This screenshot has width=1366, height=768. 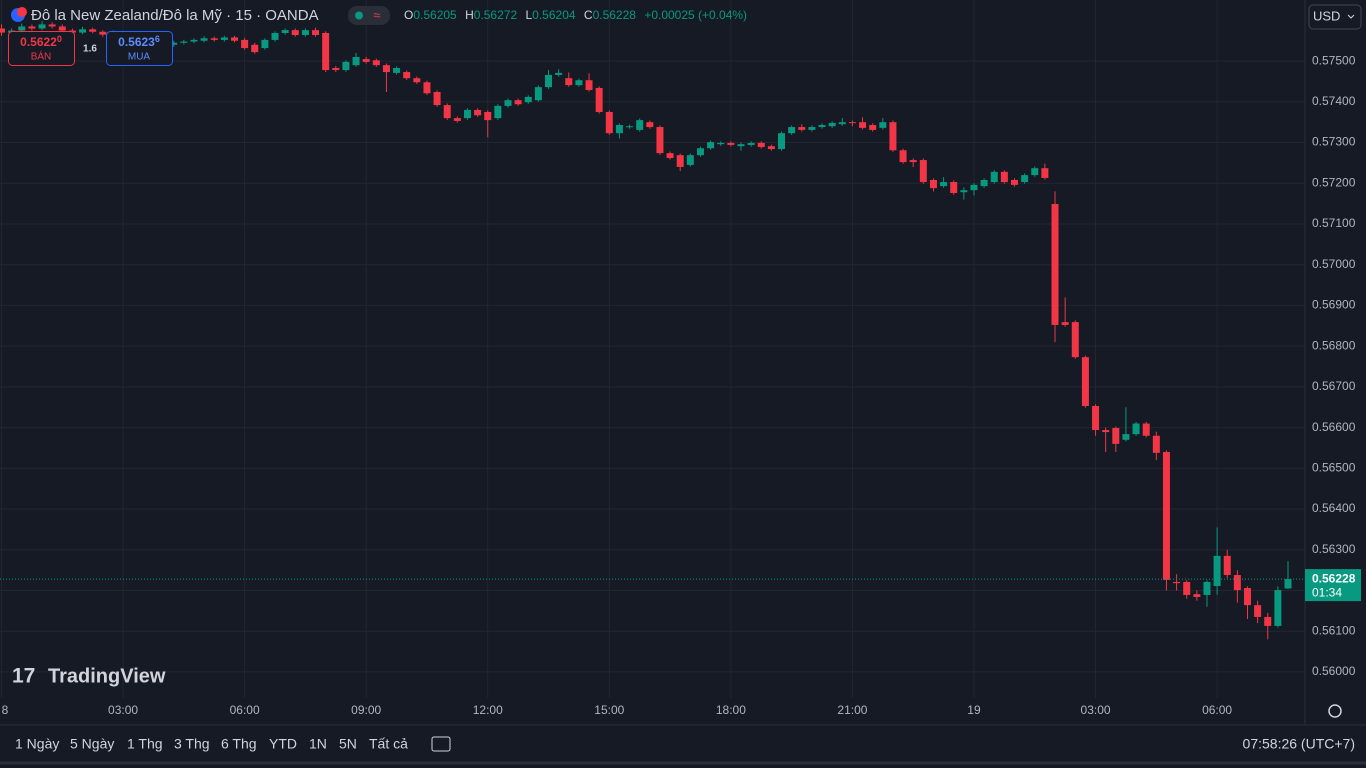 I want to click on range-button: 3 Thg, so click(x=192, y=744).